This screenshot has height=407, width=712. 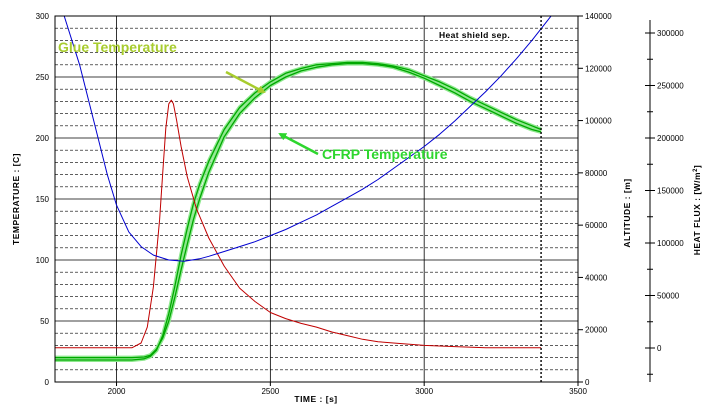 I want to click on temperature-tick-label: 150, so click(x=43, y=199).